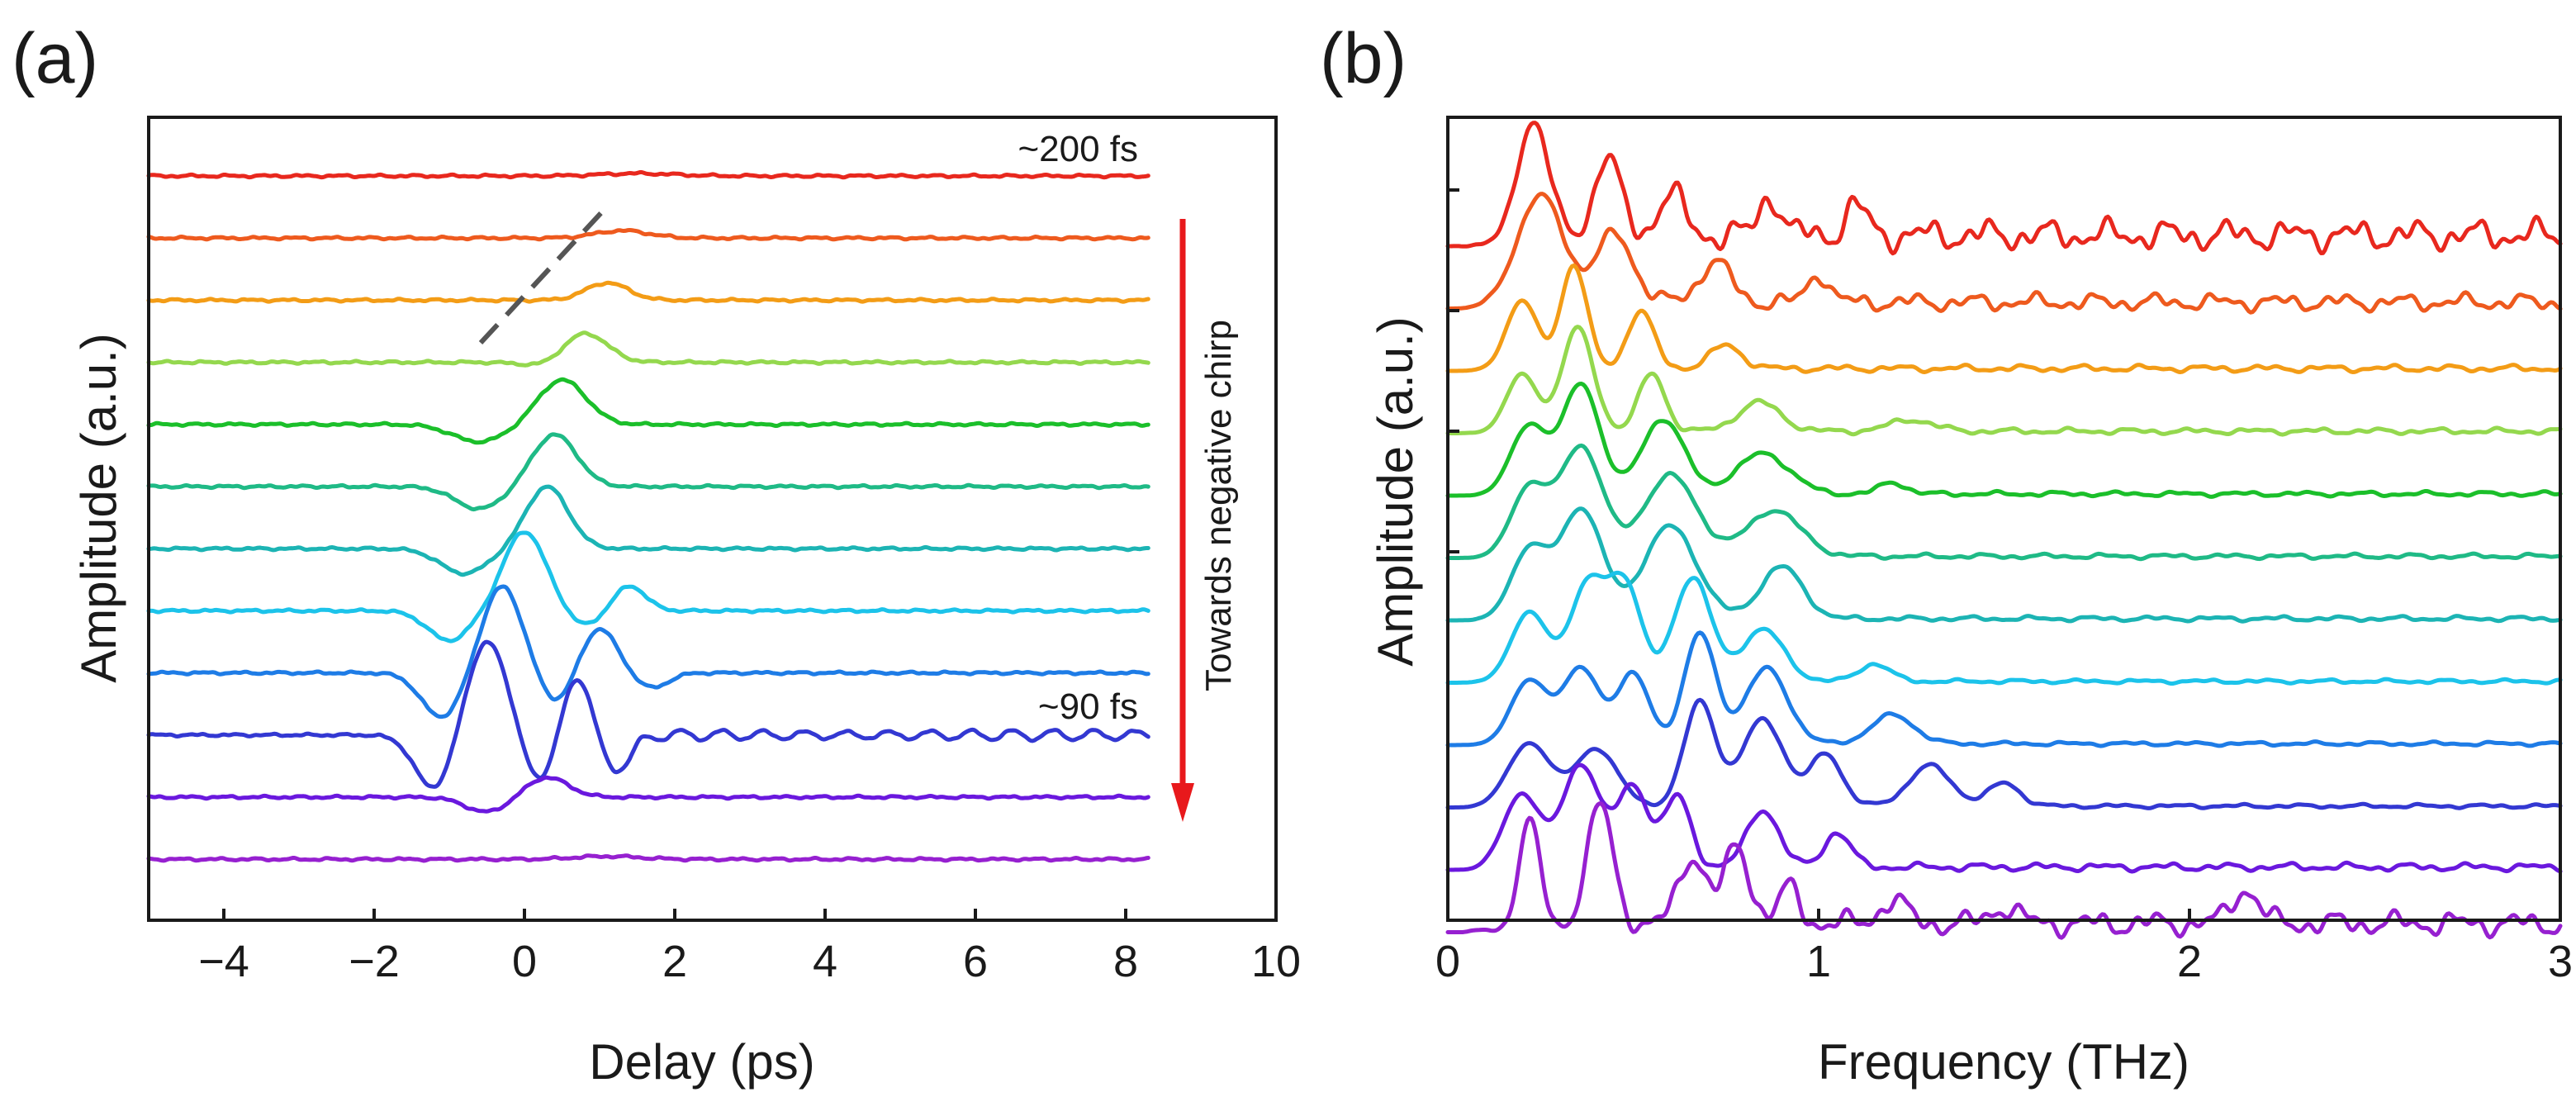 The height and width of the screenshot is (1097, 2576). What do you see at coordinates (1819, 961) in the screenshot?
I see `x-tick-label: 1` at bounding box center [1819, 961].